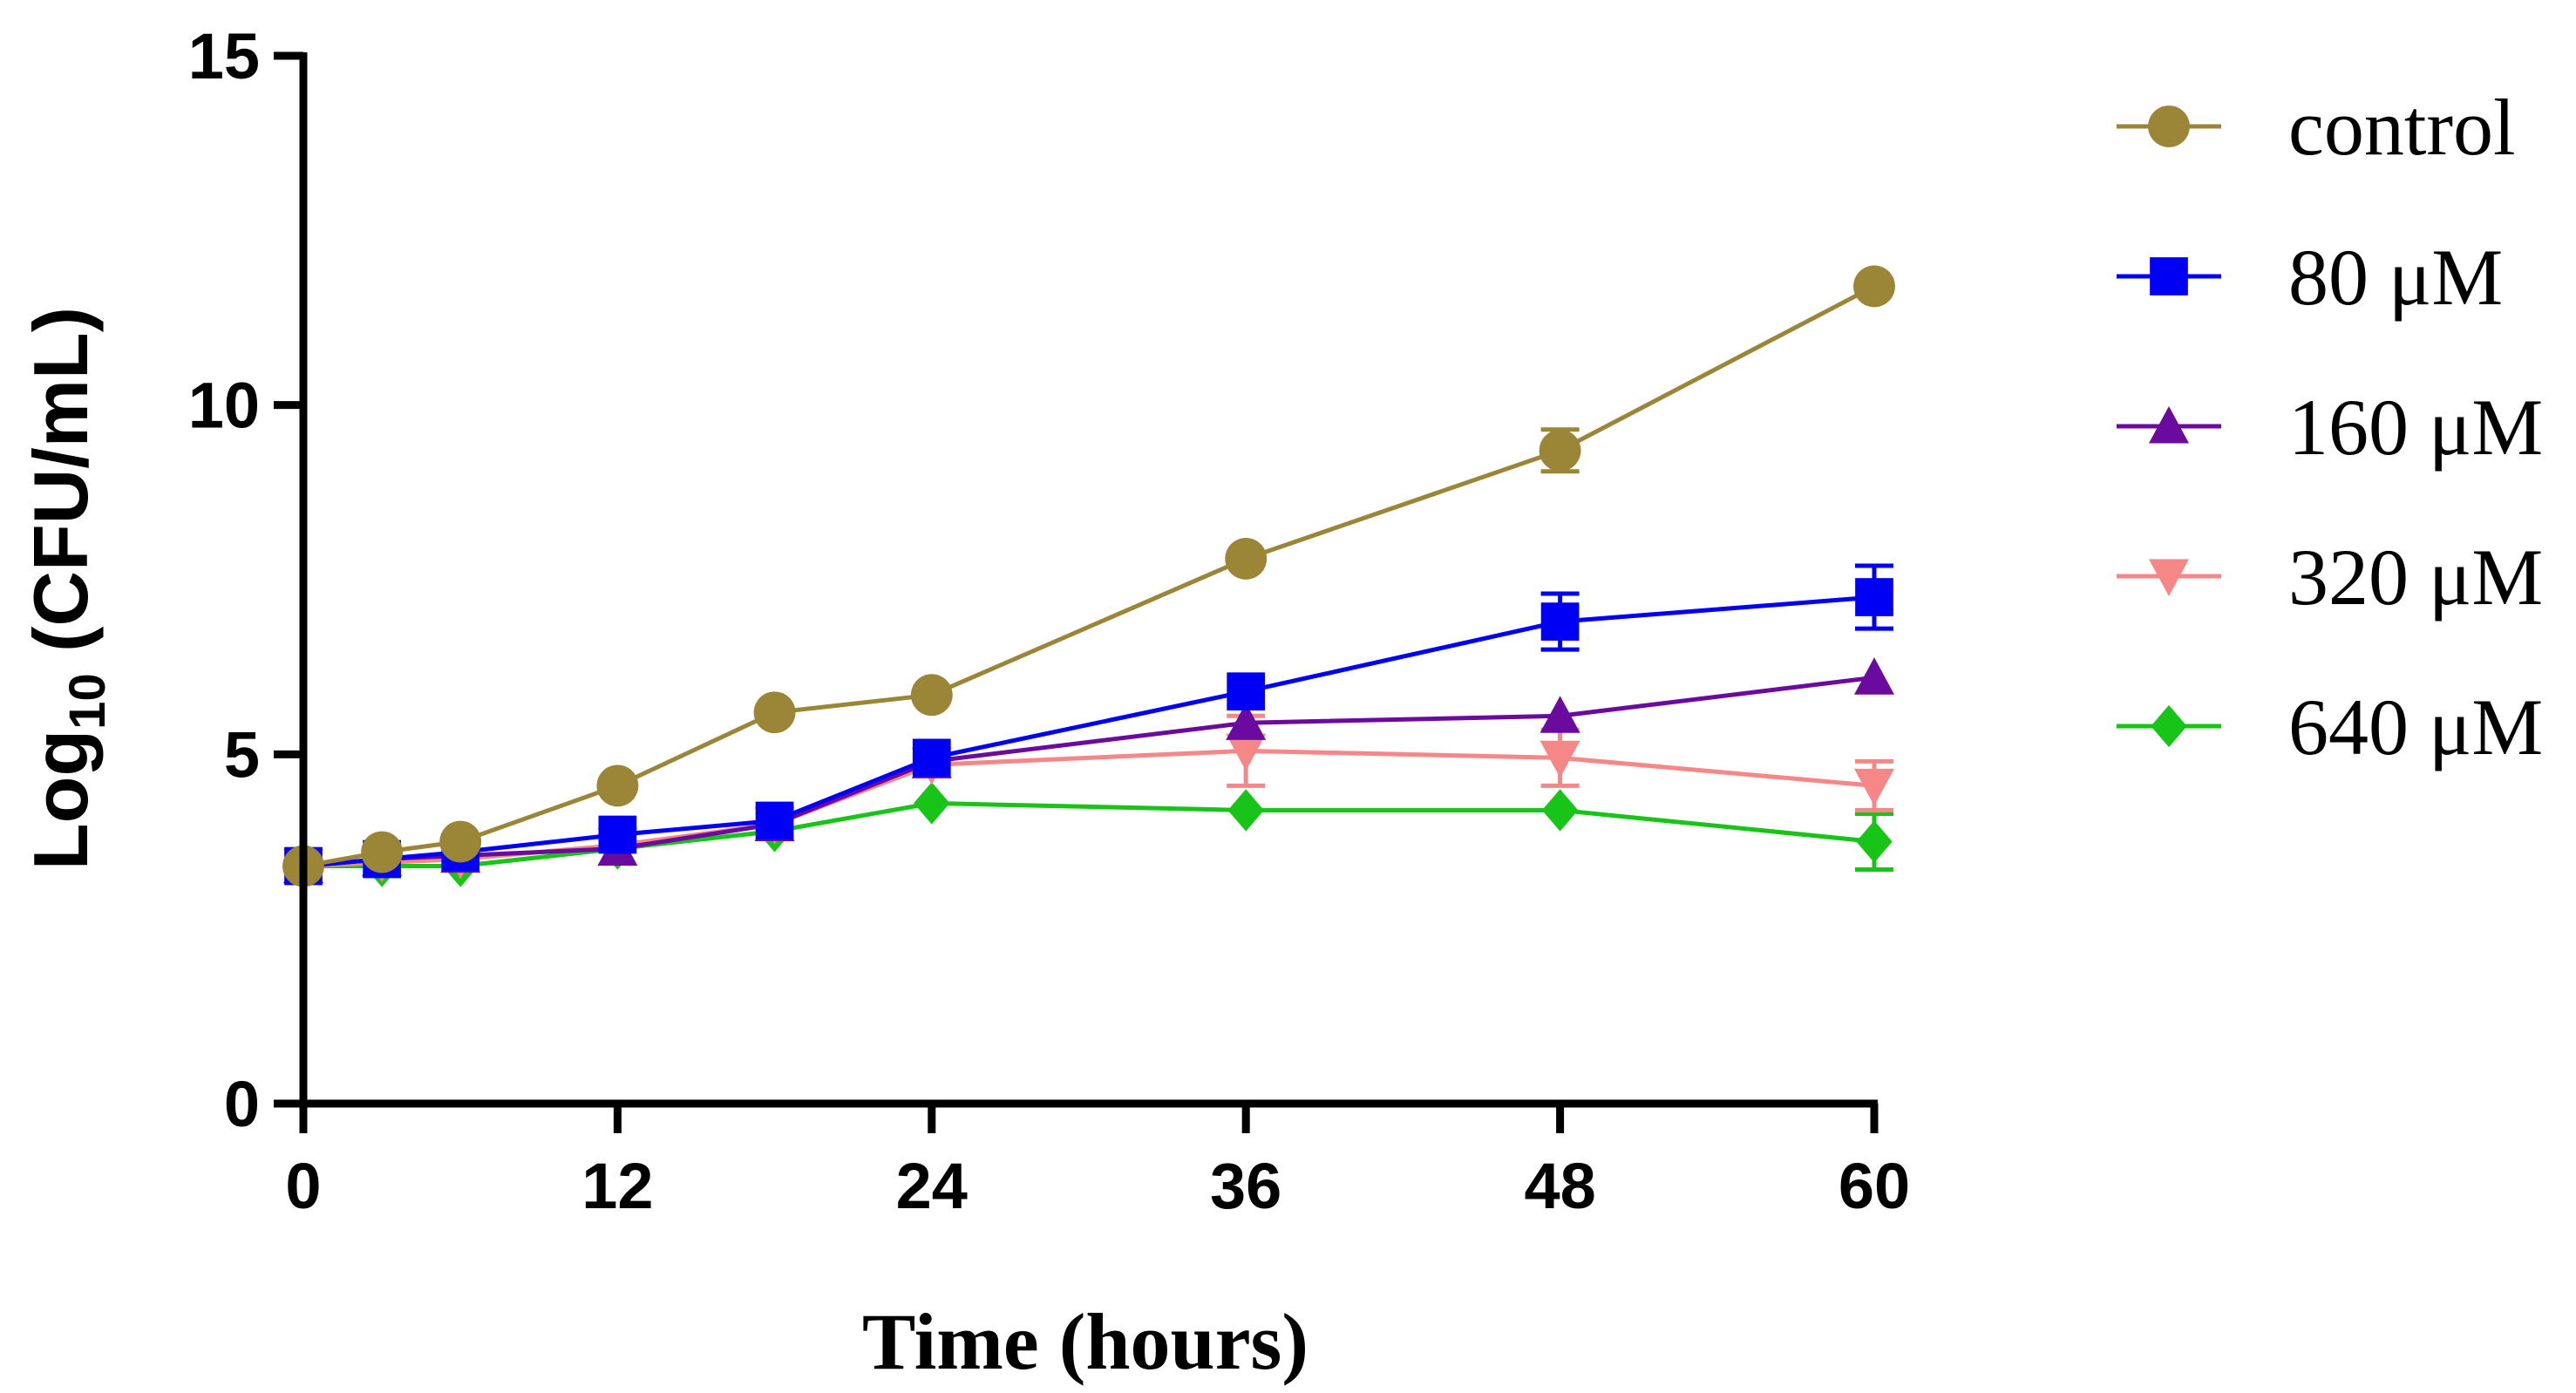 The height and width of the screenshot is (1393, 2576). I want to click on y-tick-label: 15, so click(224, 56).